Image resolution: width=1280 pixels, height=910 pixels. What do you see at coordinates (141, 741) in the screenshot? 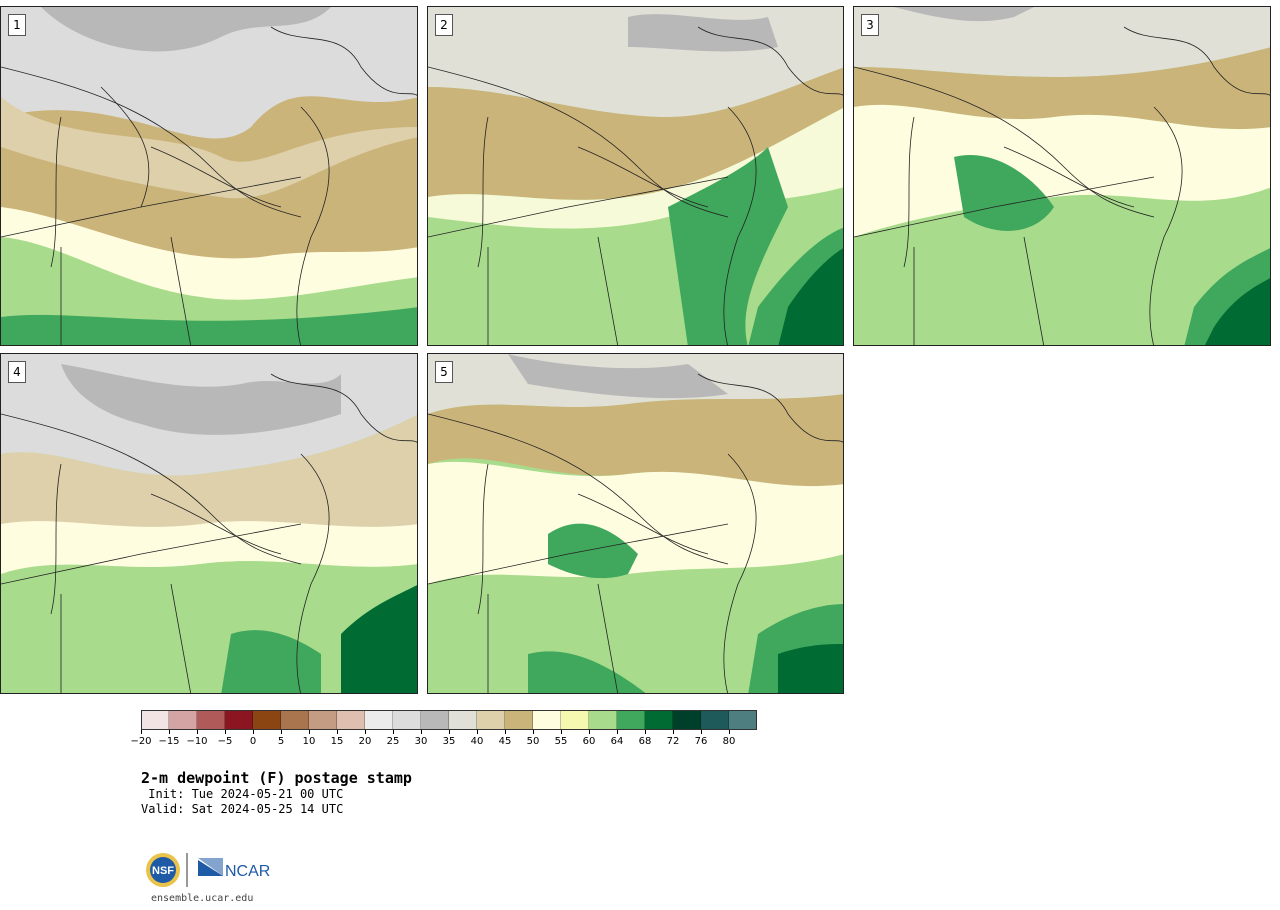
I see `colorbar-tick-label: −20` at bounding box center [141, 741].